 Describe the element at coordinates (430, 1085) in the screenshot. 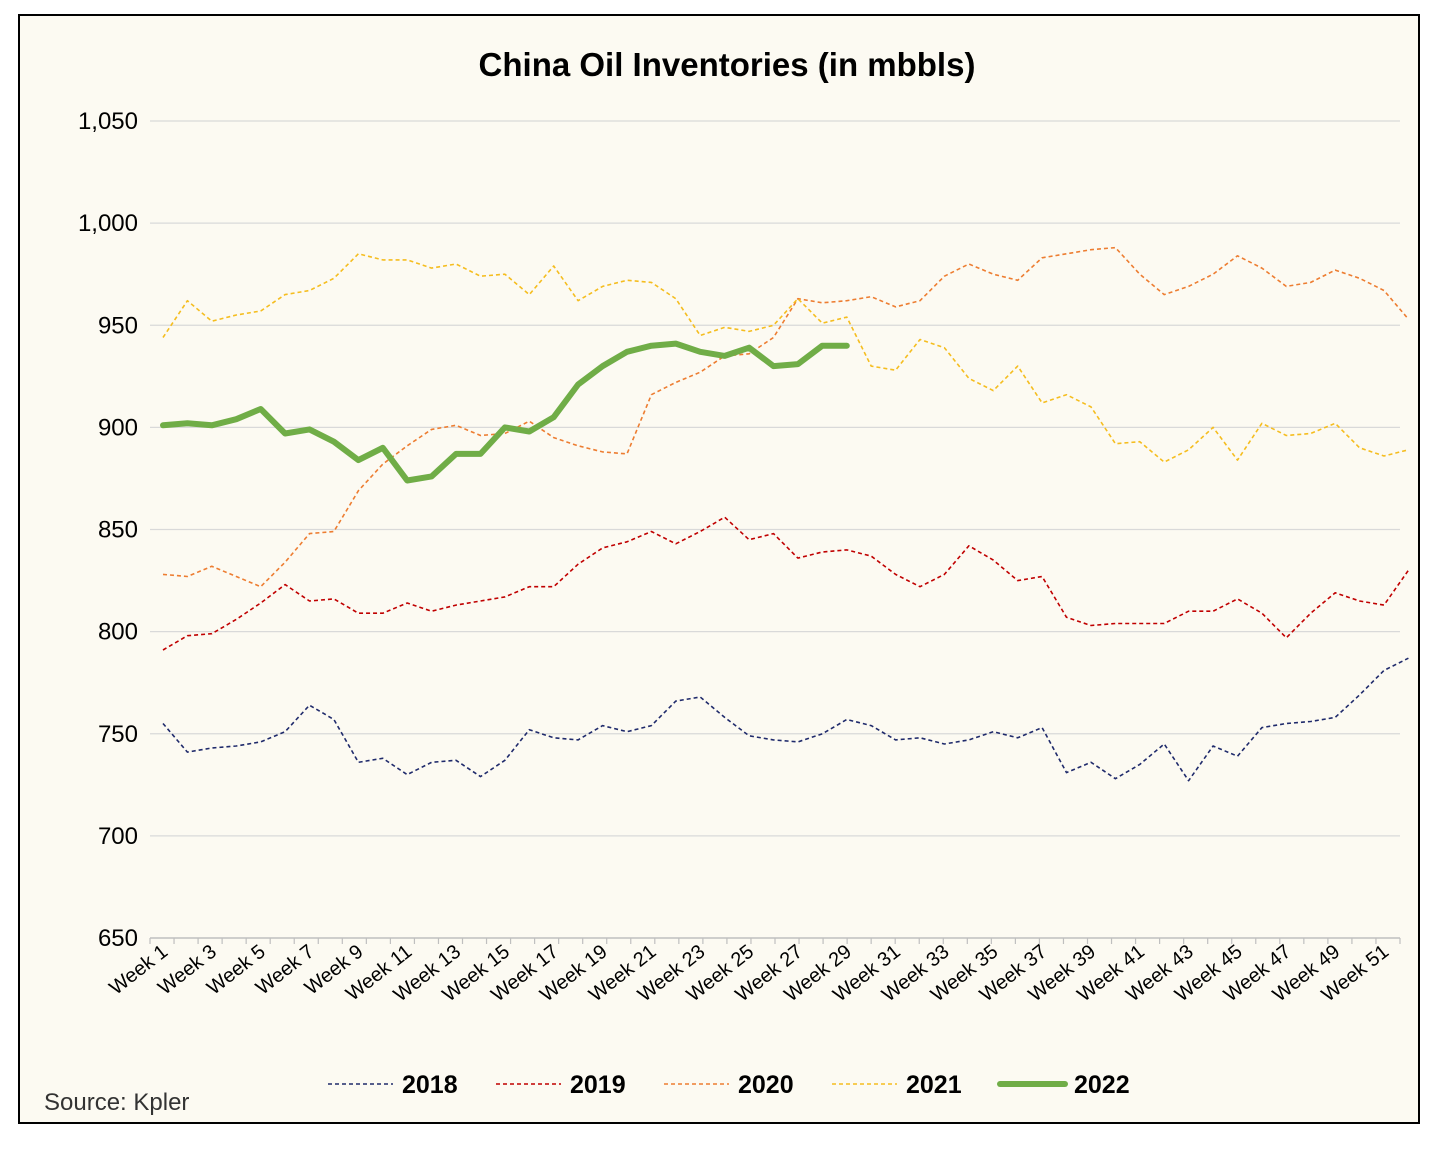

I see `legend-label: 2018` at that location.